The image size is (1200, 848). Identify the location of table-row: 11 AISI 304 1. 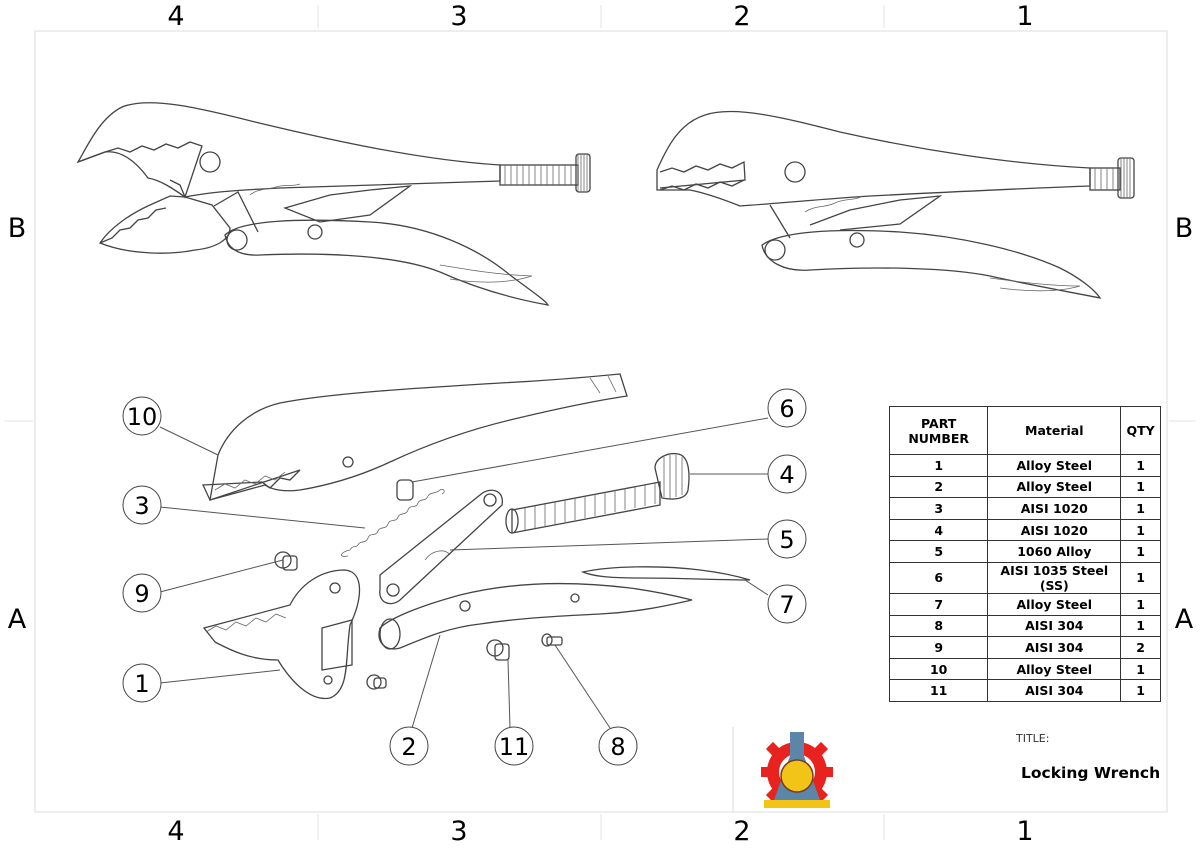
(1024, 690).